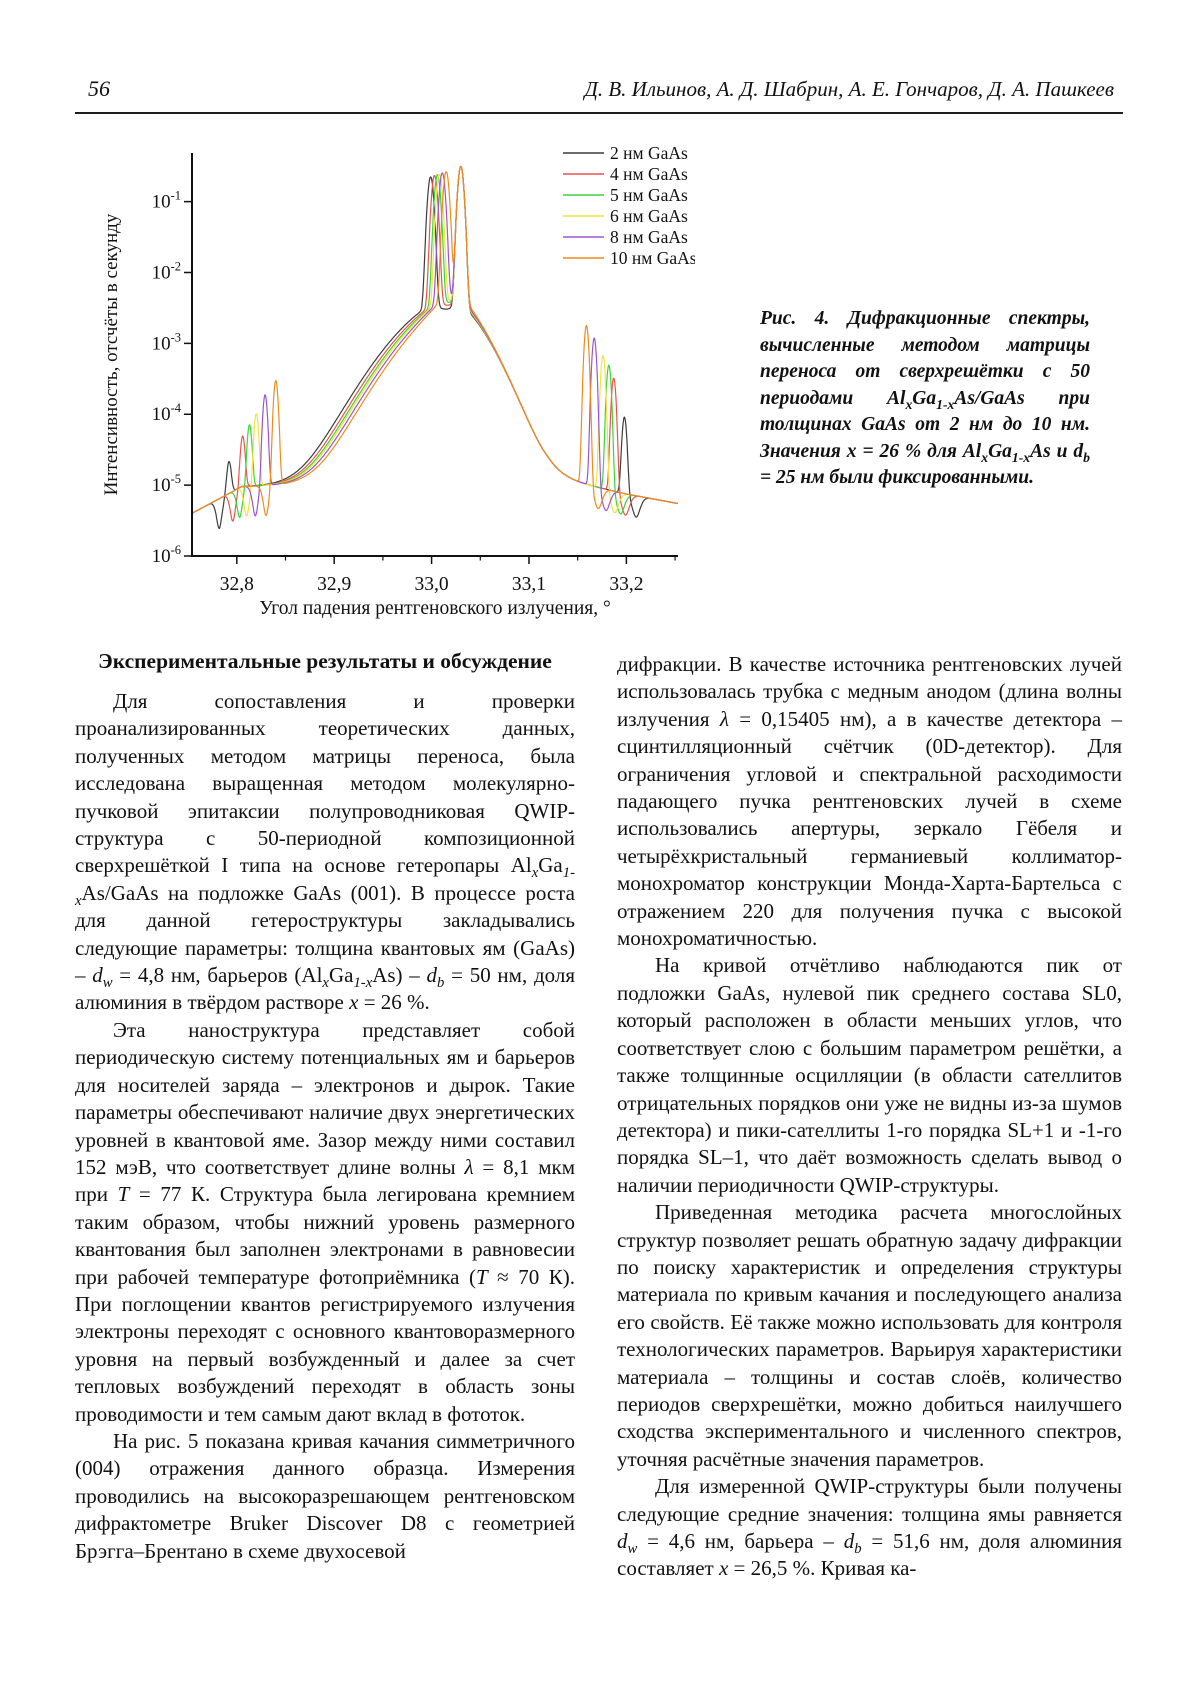 This screenshot has width=1200, height=1698. Describe the element at coordinates (166, 484) in the screenshot. I see `svg-text: 10⁻⁵` at that location.